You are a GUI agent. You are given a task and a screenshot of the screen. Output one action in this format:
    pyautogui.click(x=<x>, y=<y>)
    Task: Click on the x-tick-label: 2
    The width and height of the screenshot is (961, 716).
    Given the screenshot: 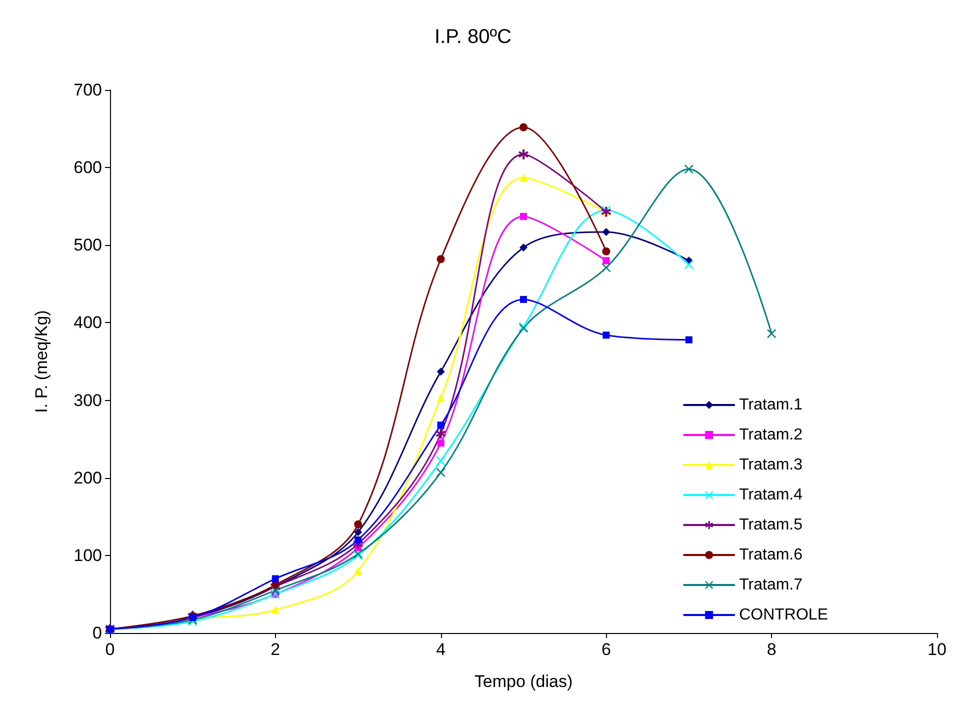 What is the action you would take?
    pyautogui.click(x=275, y=649)
    